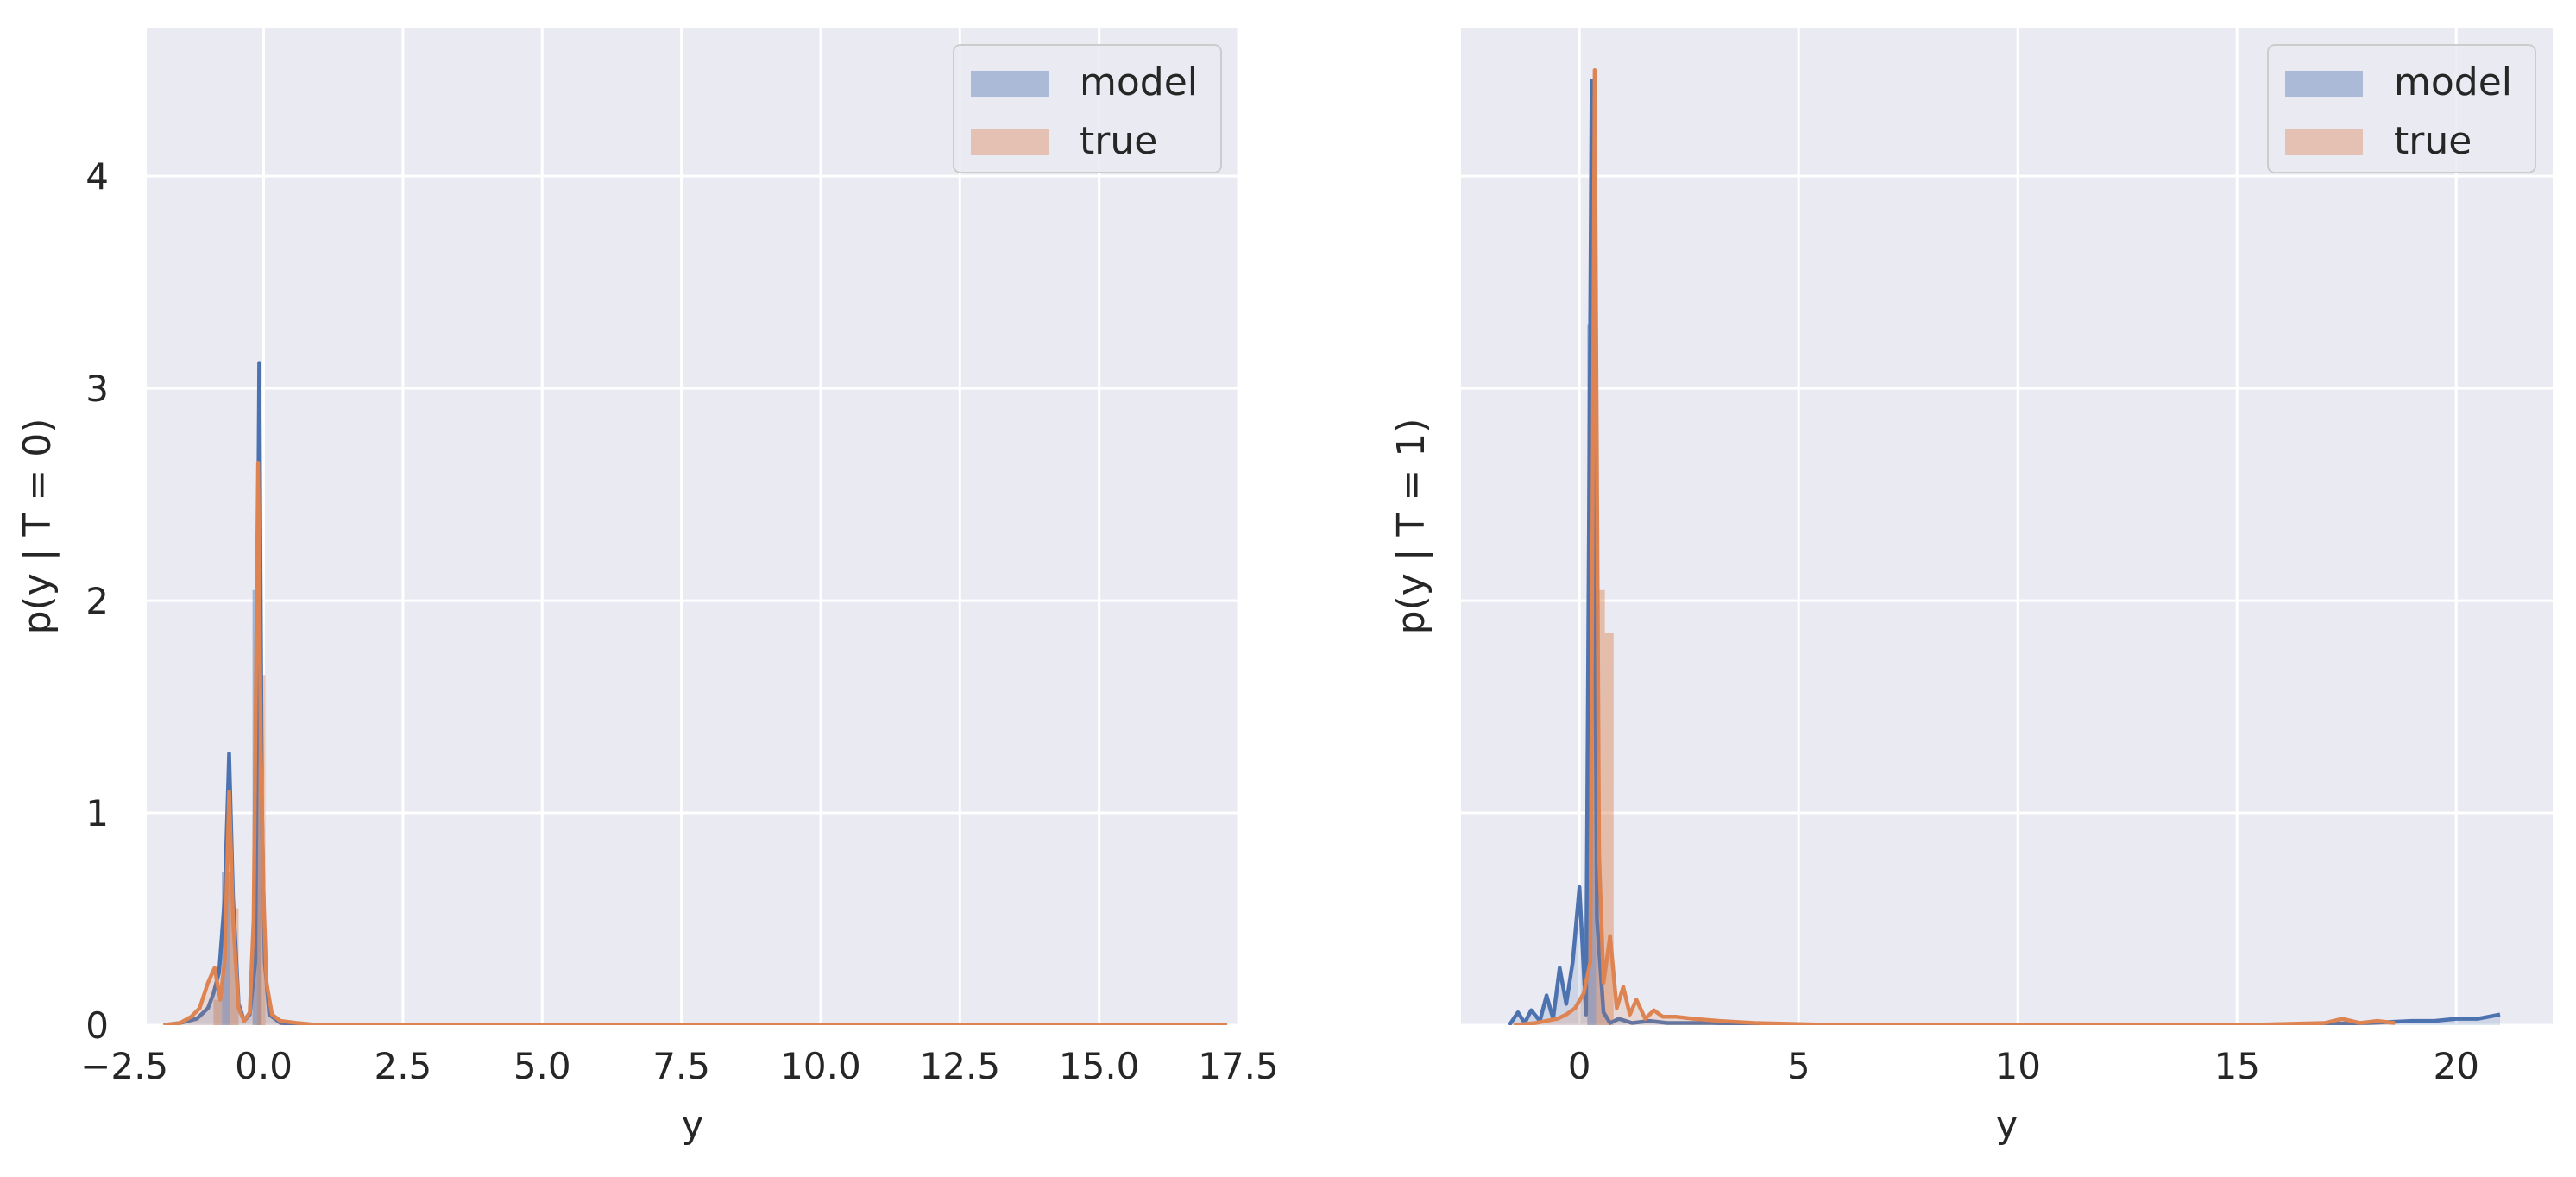 The image size is (2576, 1177). What do you see at coordinates (97, 1025) in the screenshot?
I see `y-tick-label: 0` at bounding box center [97, 1025].